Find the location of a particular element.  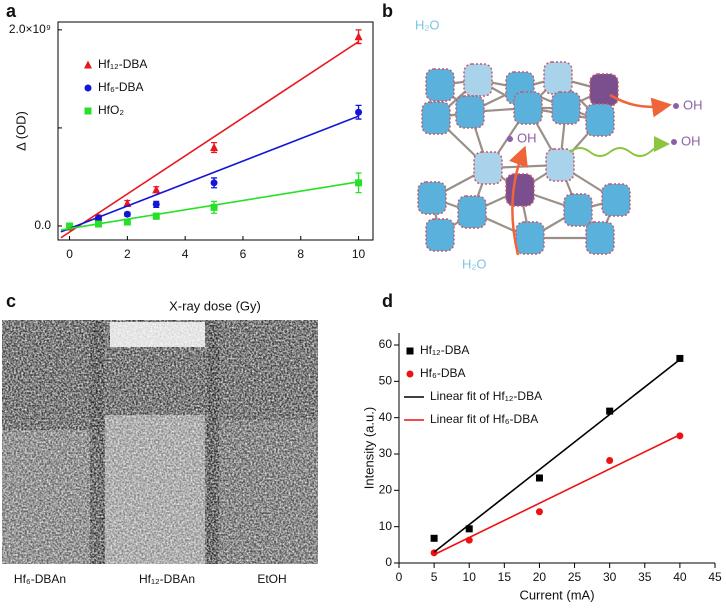

image-label: Hf₆-DBAn is located at coordinates (40, 579).